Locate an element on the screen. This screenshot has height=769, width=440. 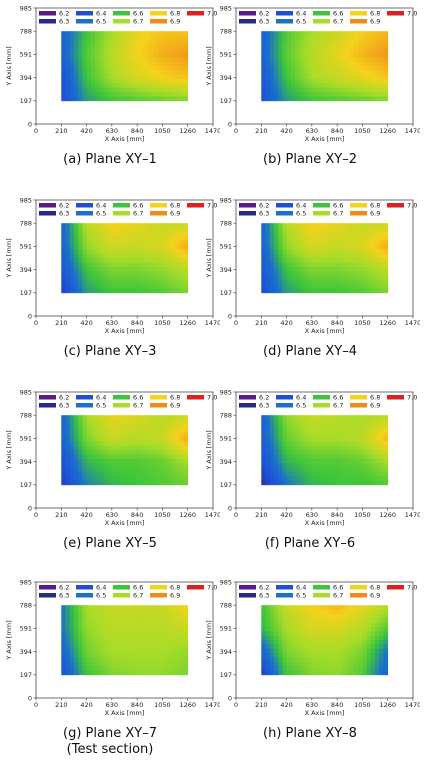
x-tick-label: 630 is located at coordinates (112, 515).